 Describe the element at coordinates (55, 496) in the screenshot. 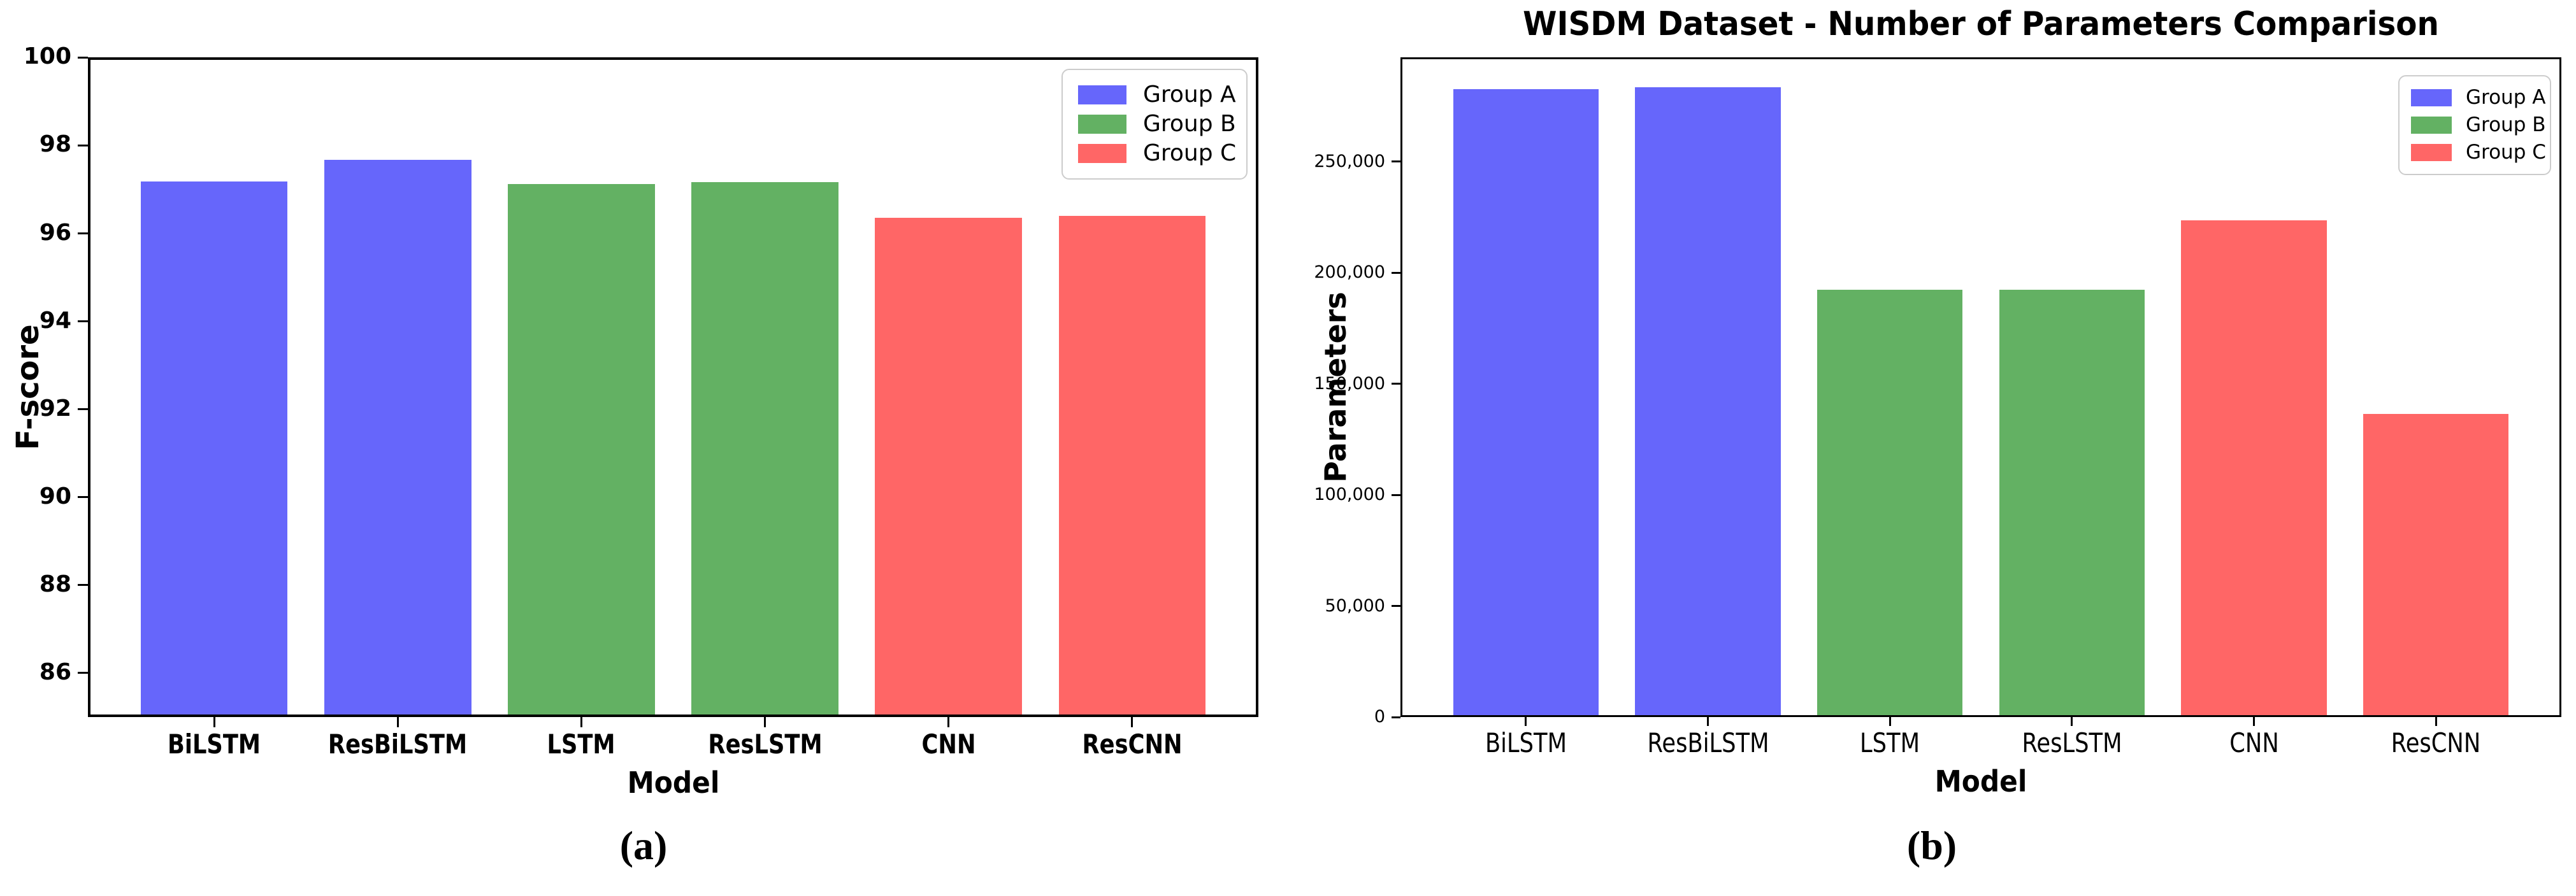

I see `y-tick-label: 90` at that location.